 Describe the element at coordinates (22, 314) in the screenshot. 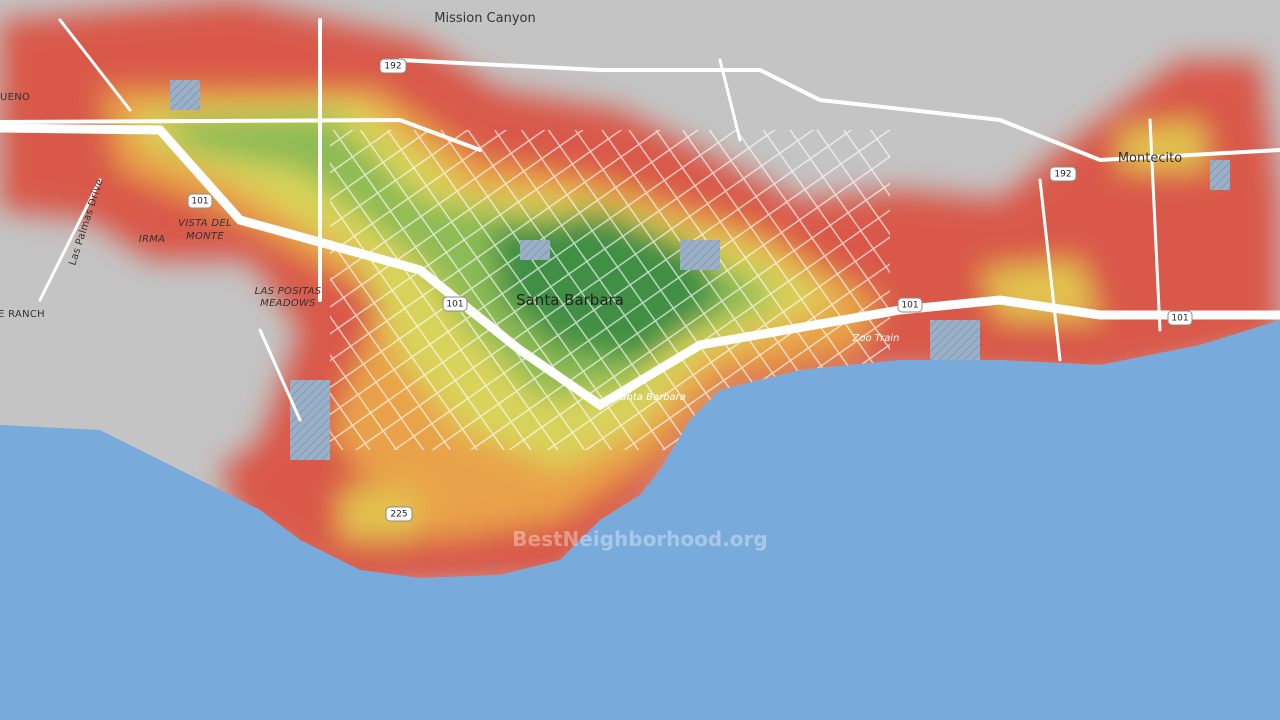

I see `neighborhood-label: E RANCH` at that location.